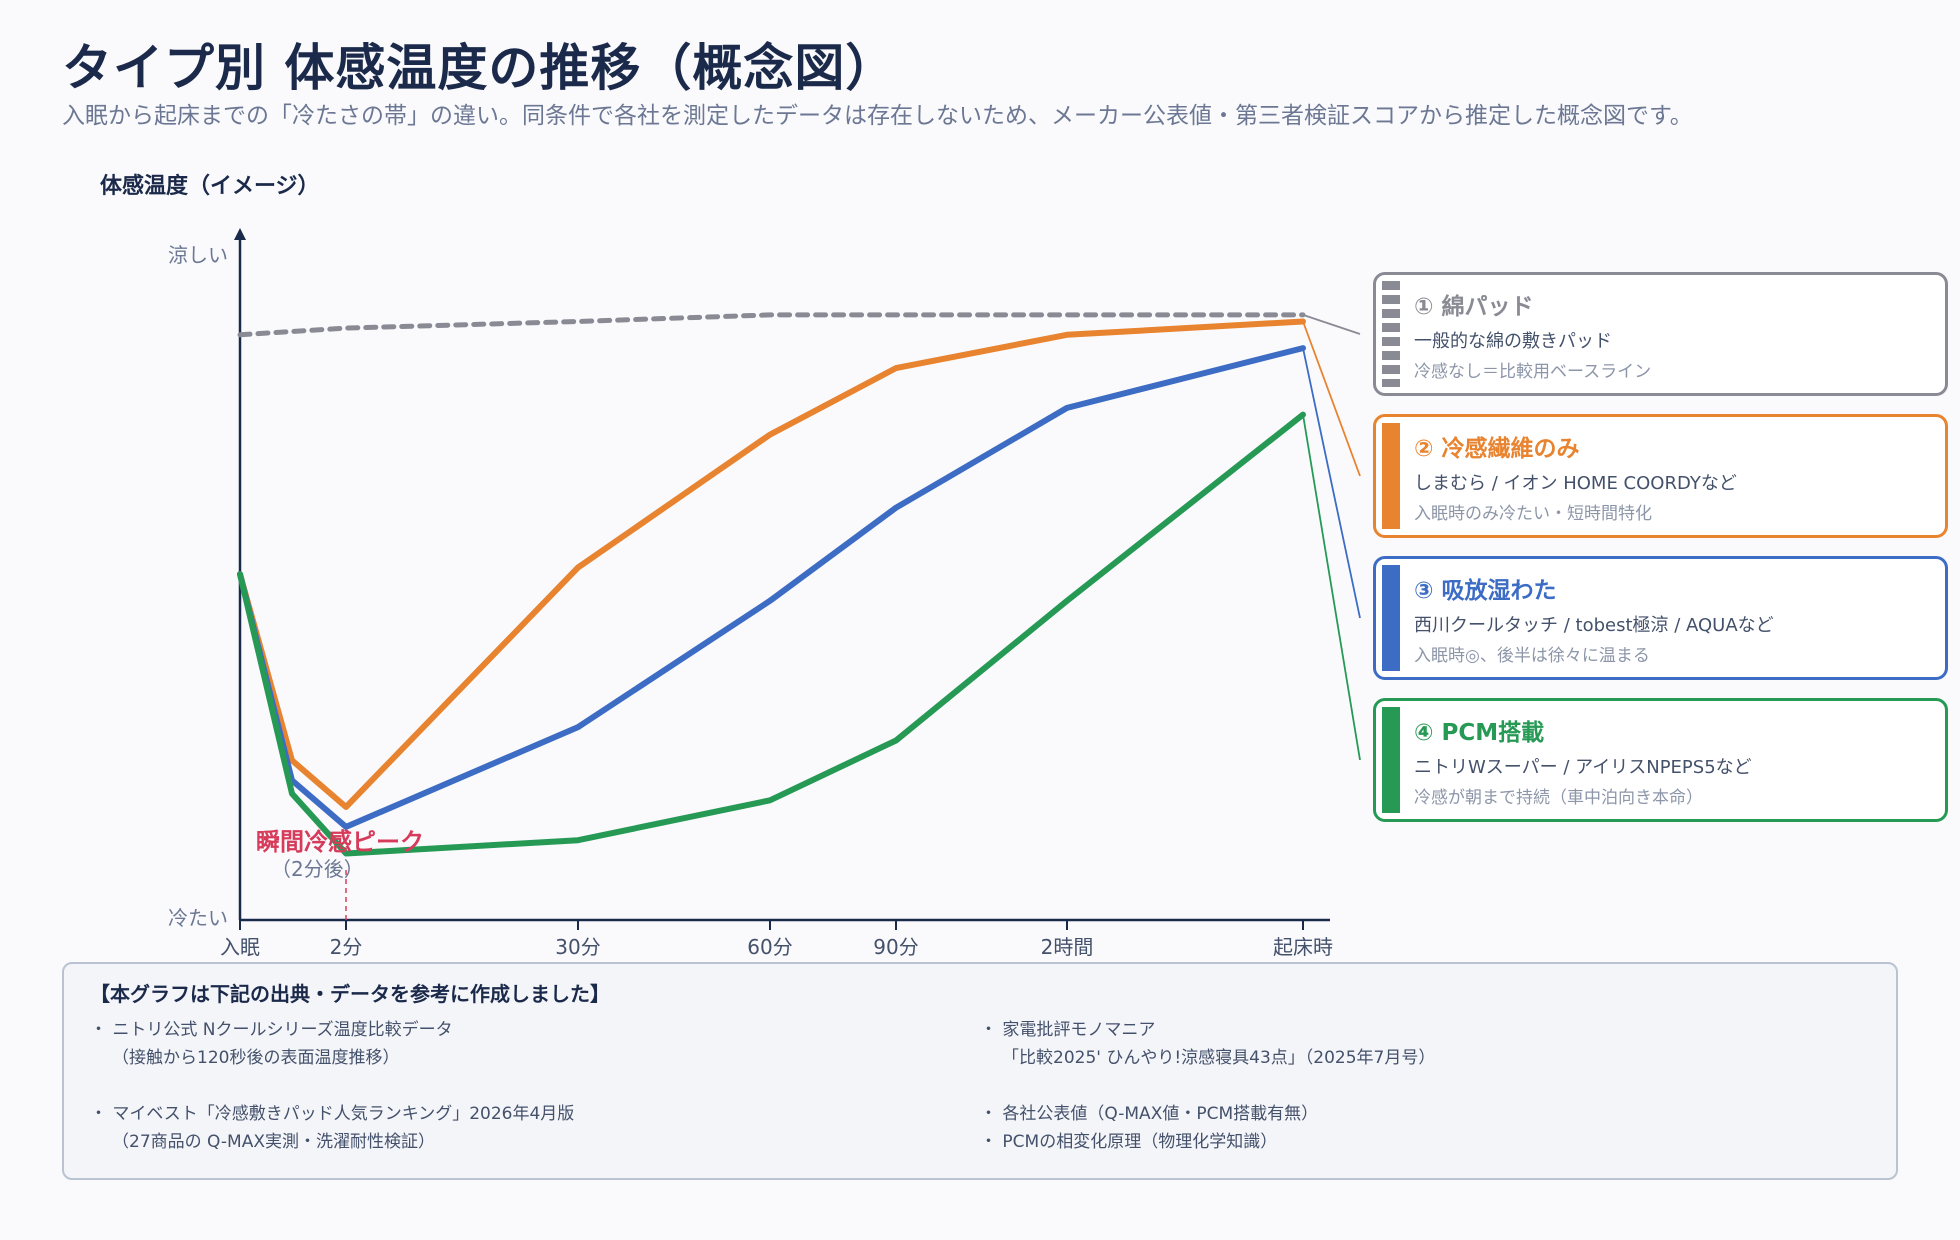 This screenshot has width=1960, height=1240. Describe the element at coordinates (1331, 483) in the screenshot. I see `leader-line-wet` at that location.